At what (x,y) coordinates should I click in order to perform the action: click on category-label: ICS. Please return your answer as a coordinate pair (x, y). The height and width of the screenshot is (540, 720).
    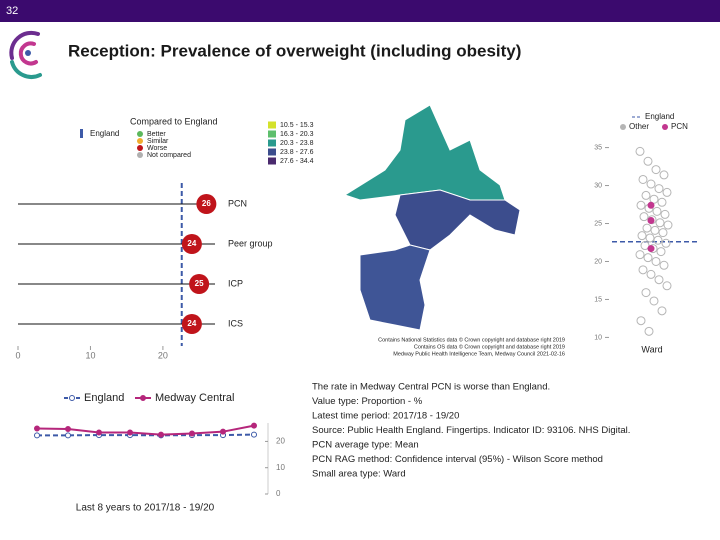
    Looking at the image, I should click on (235, 323).